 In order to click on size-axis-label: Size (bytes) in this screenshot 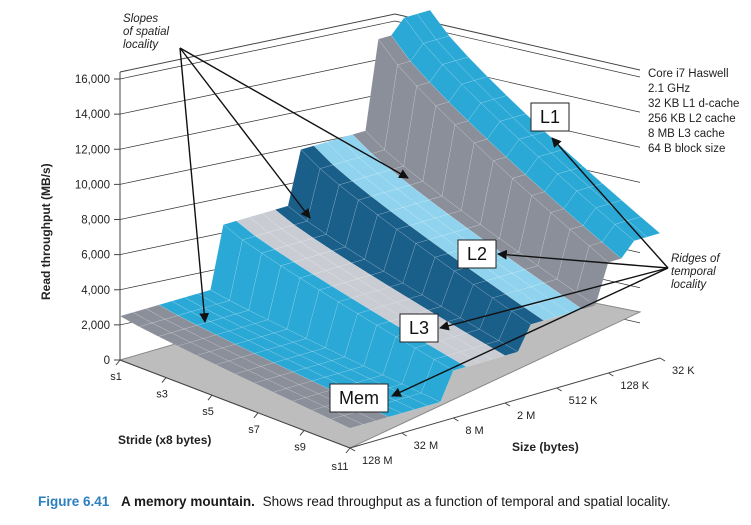, I will do `click(545, 447)`.